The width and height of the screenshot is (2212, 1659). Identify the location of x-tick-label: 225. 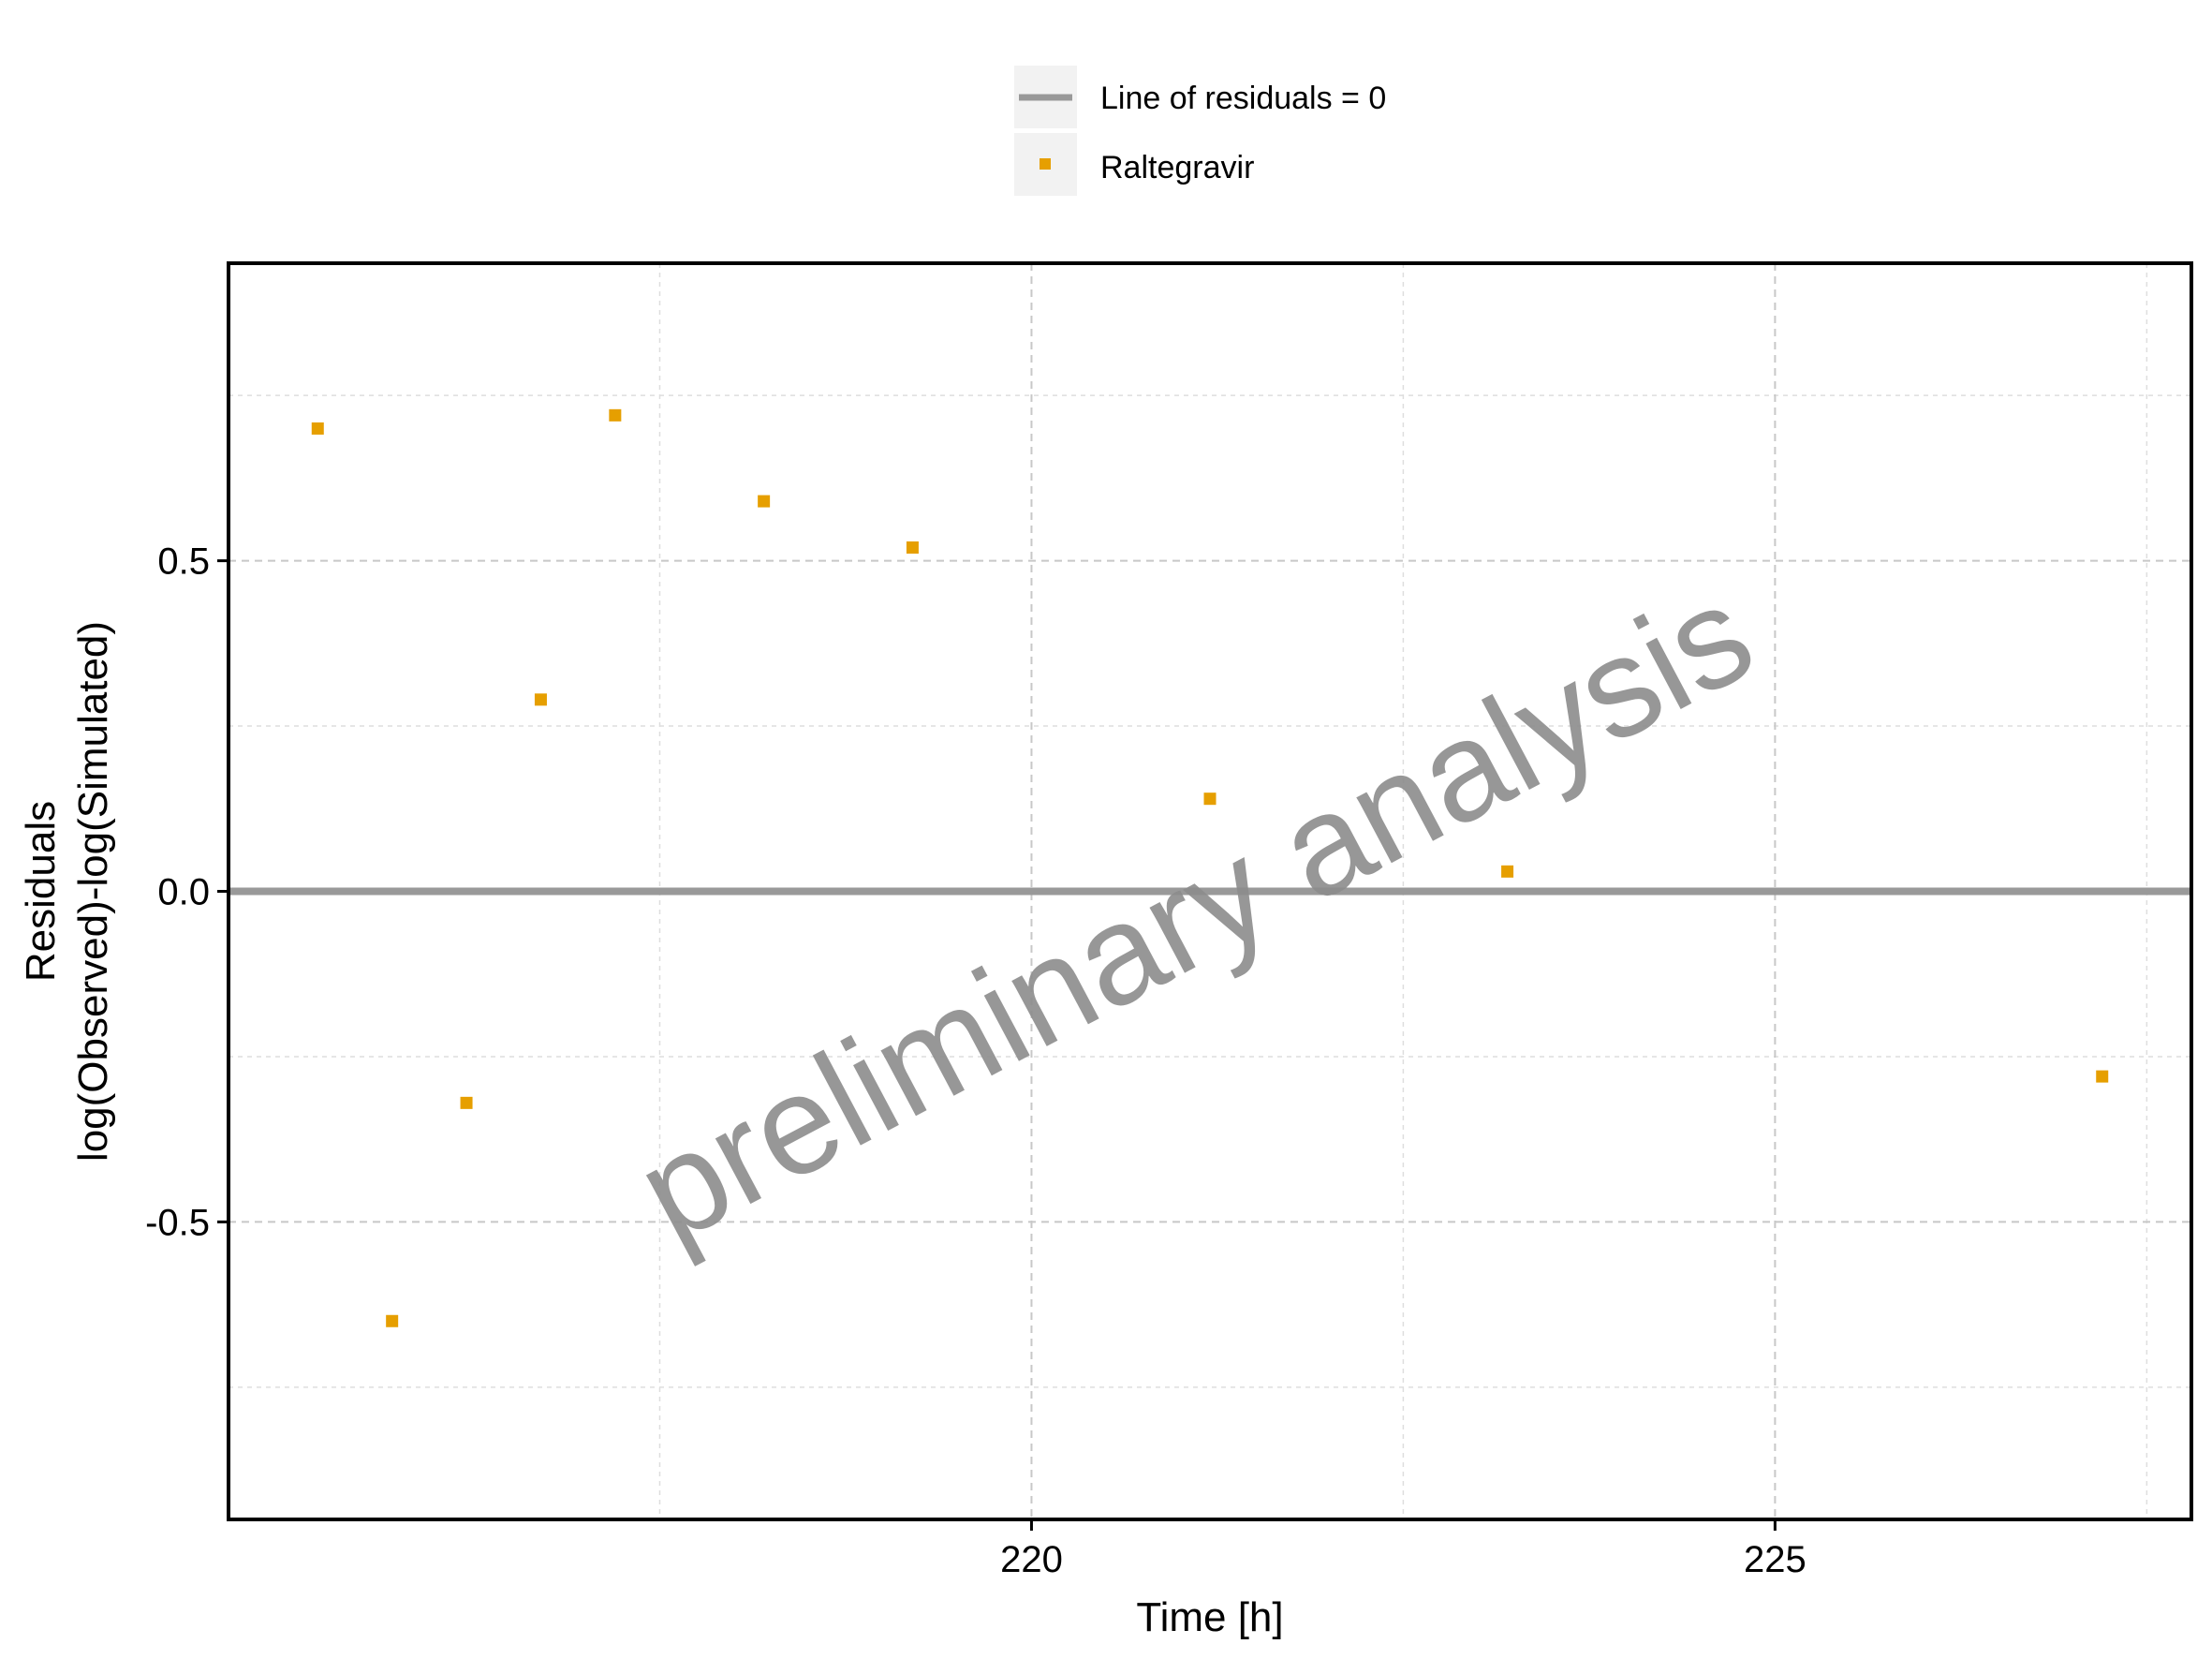
(1775, 1559).